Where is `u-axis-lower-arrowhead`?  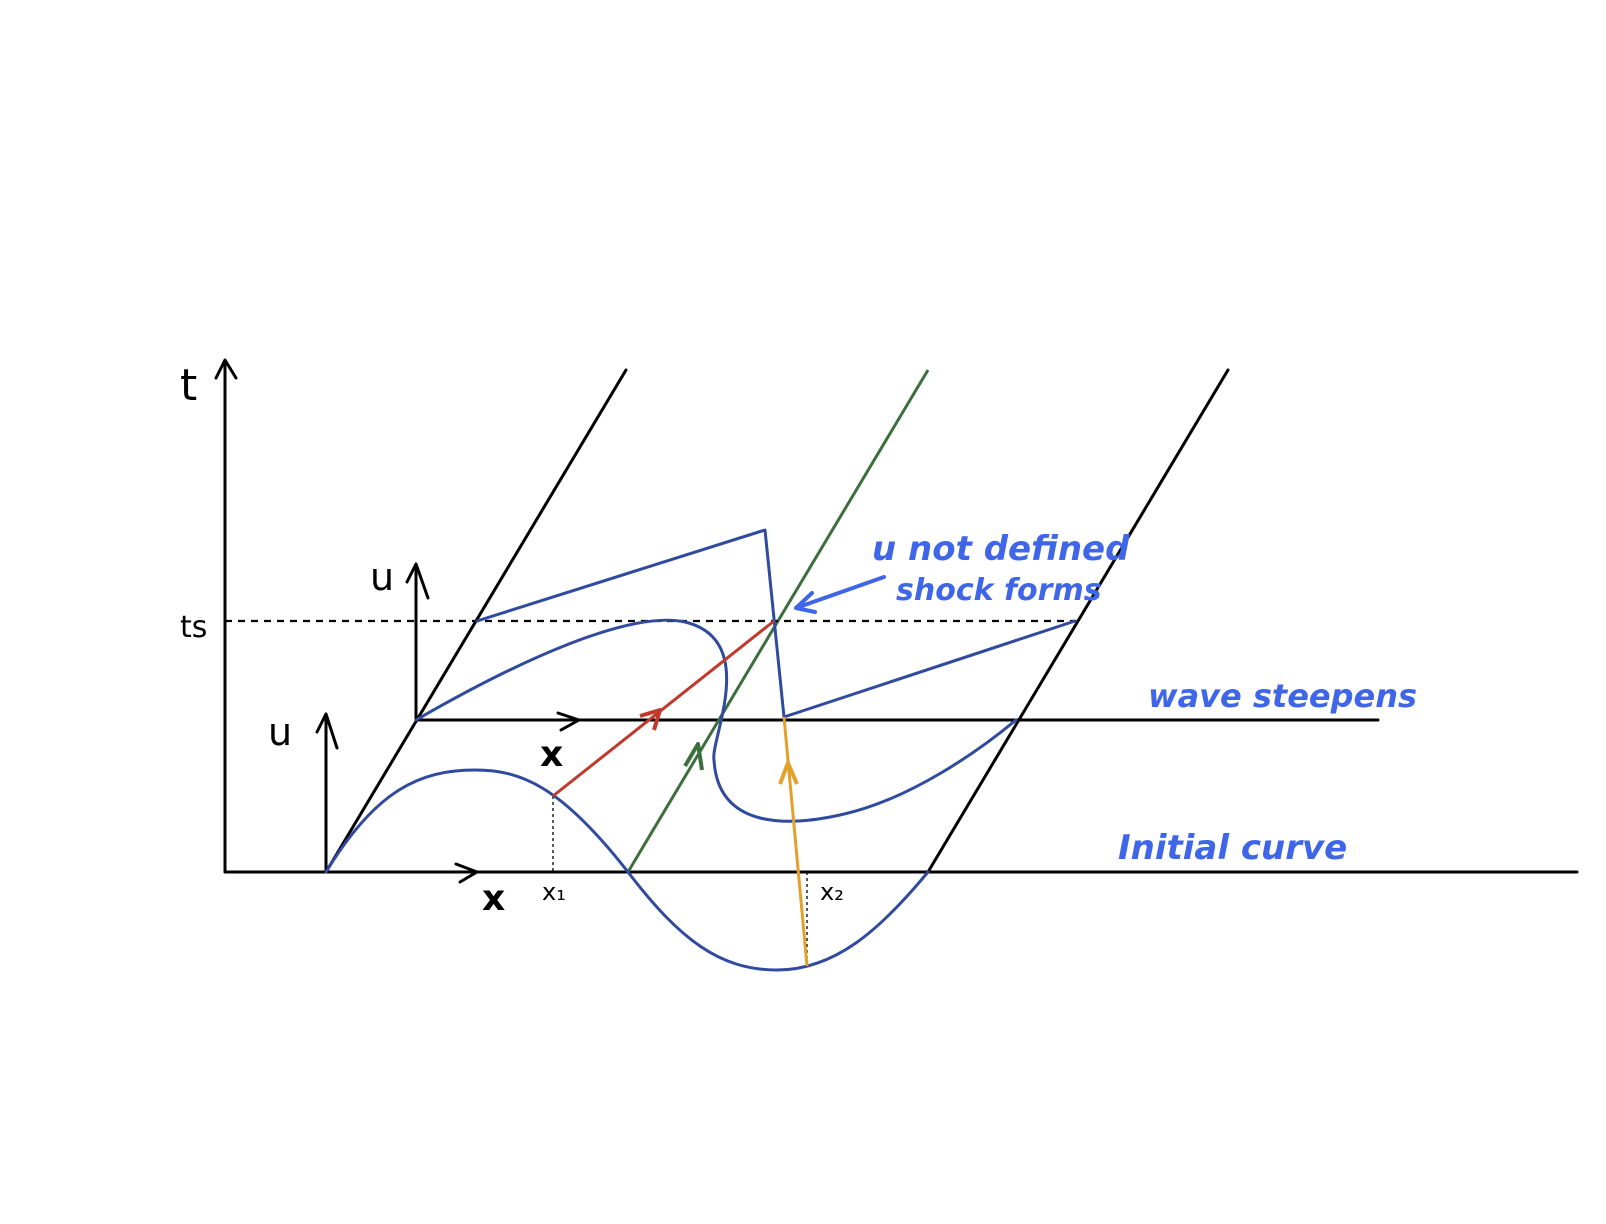 u-axis-lower-arrowhead is located at coordinates (327, 731).